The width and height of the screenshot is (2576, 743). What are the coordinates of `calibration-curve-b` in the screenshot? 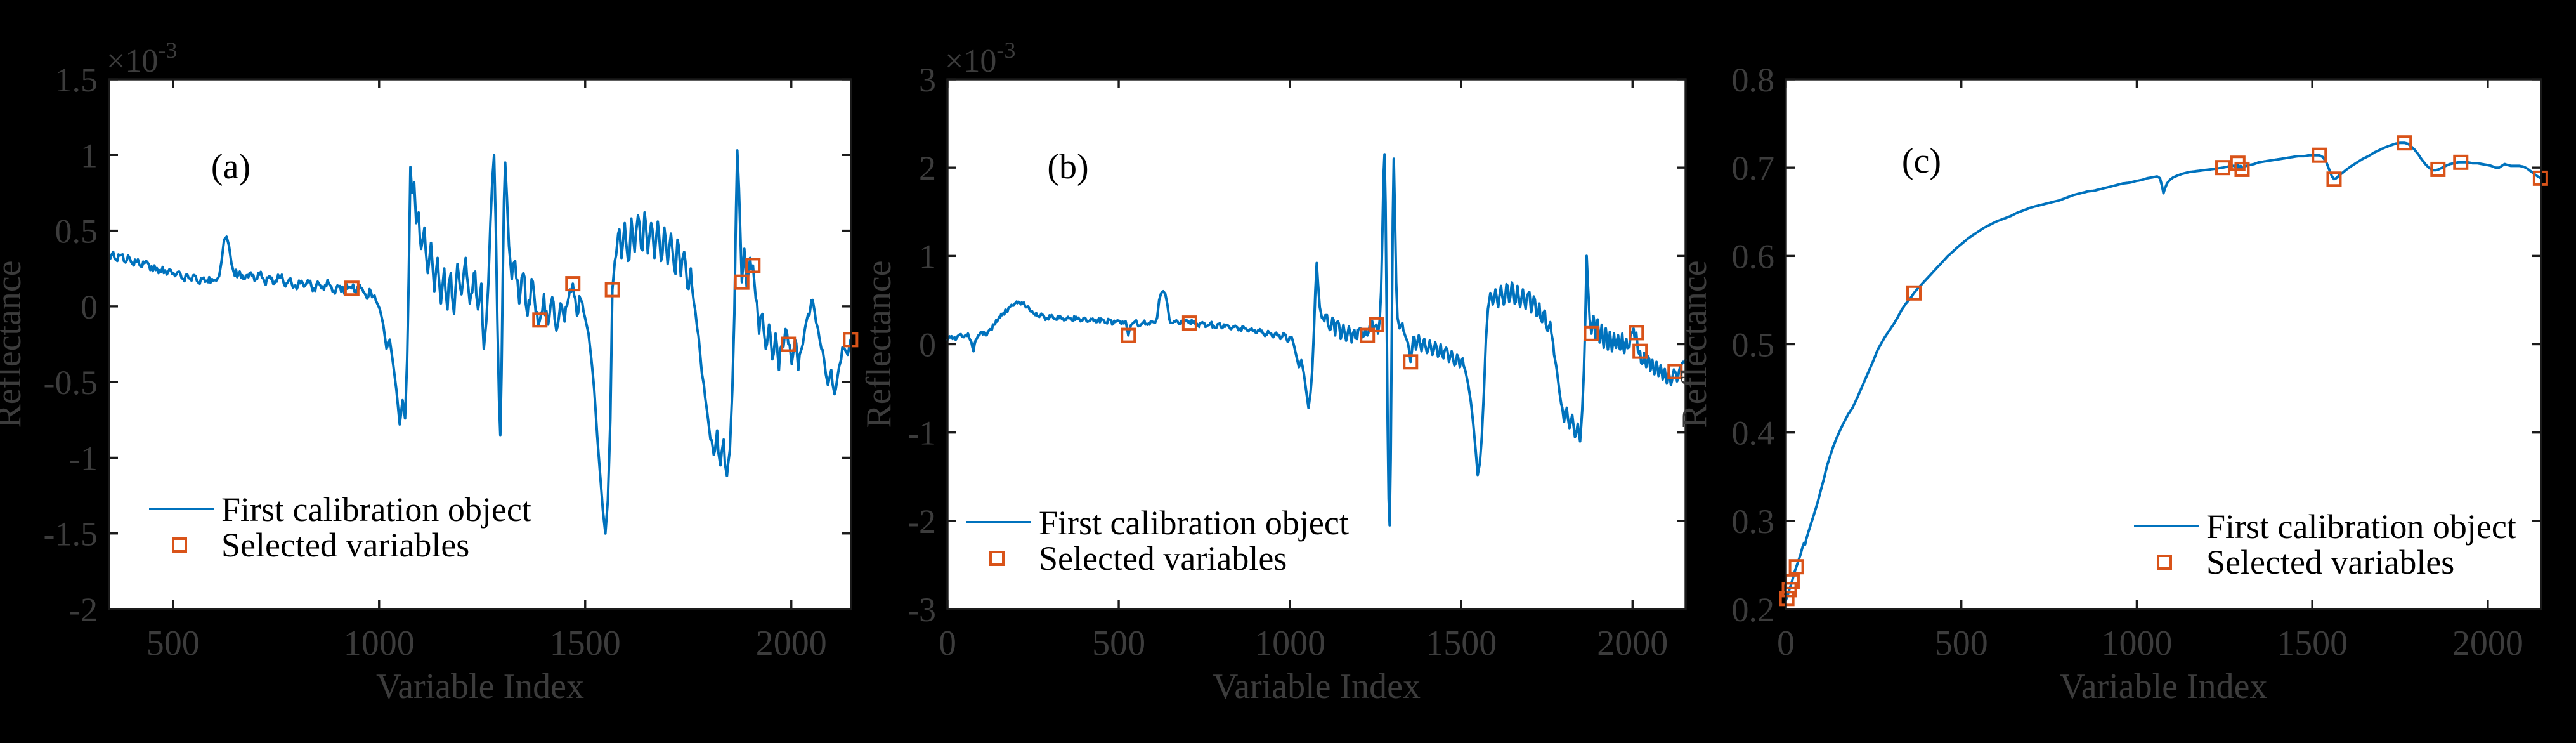 It's located at (1316, 340).